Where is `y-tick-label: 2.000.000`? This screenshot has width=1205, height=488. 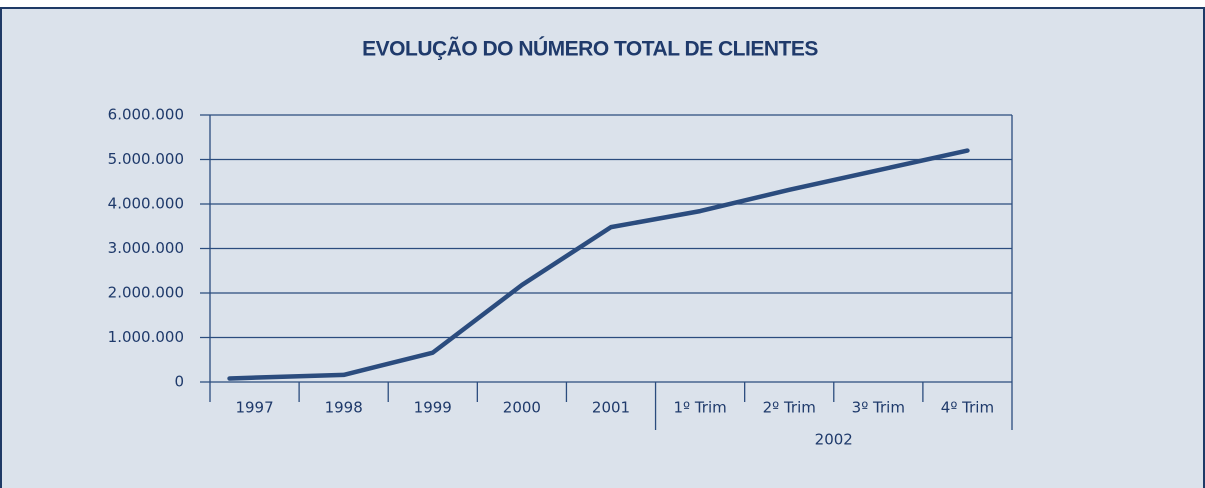
y-tick-label: 2.000.000 is located at coordinates (146, 293).